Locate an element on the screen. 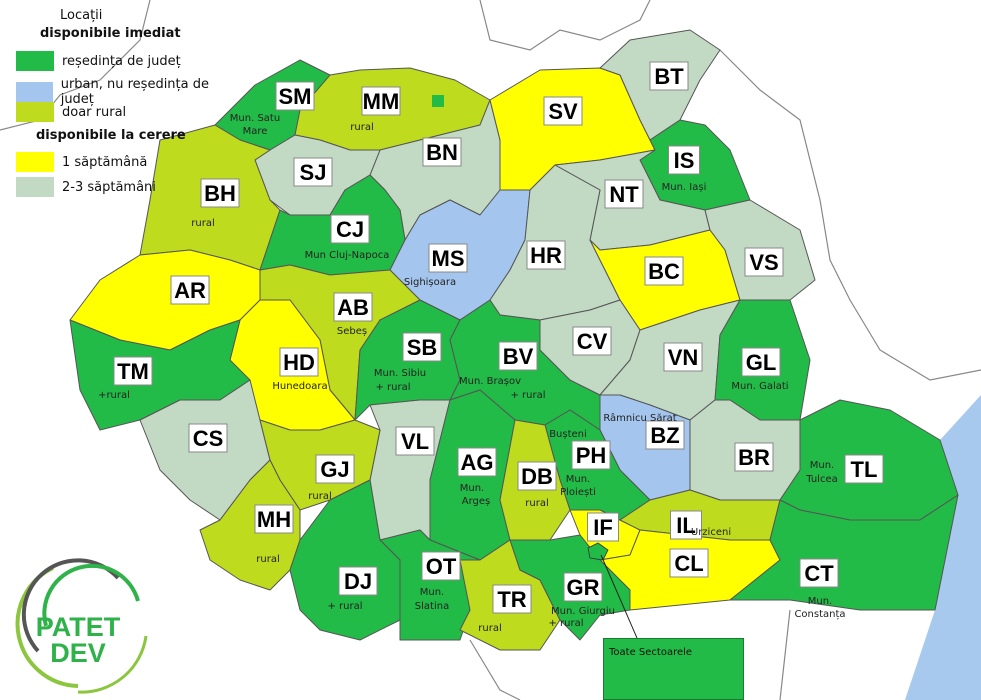  legend-label: urban, nu reședința de județ is located at coordinates (134, 92).